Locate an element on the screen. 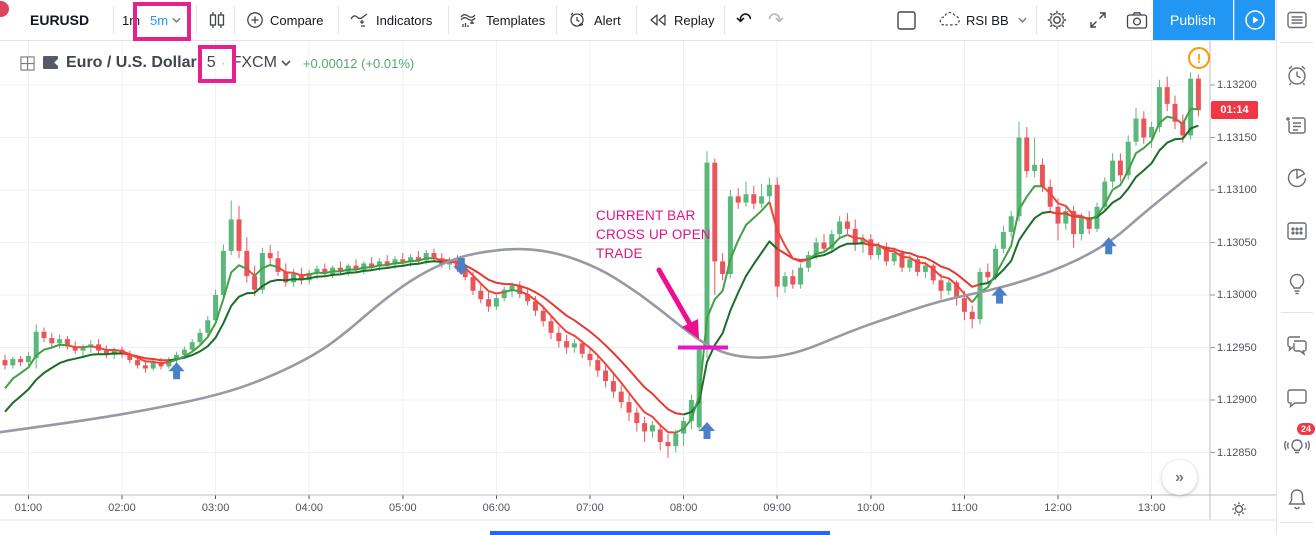  interval-5m-button: 5m is located at coordinates (159, 20).